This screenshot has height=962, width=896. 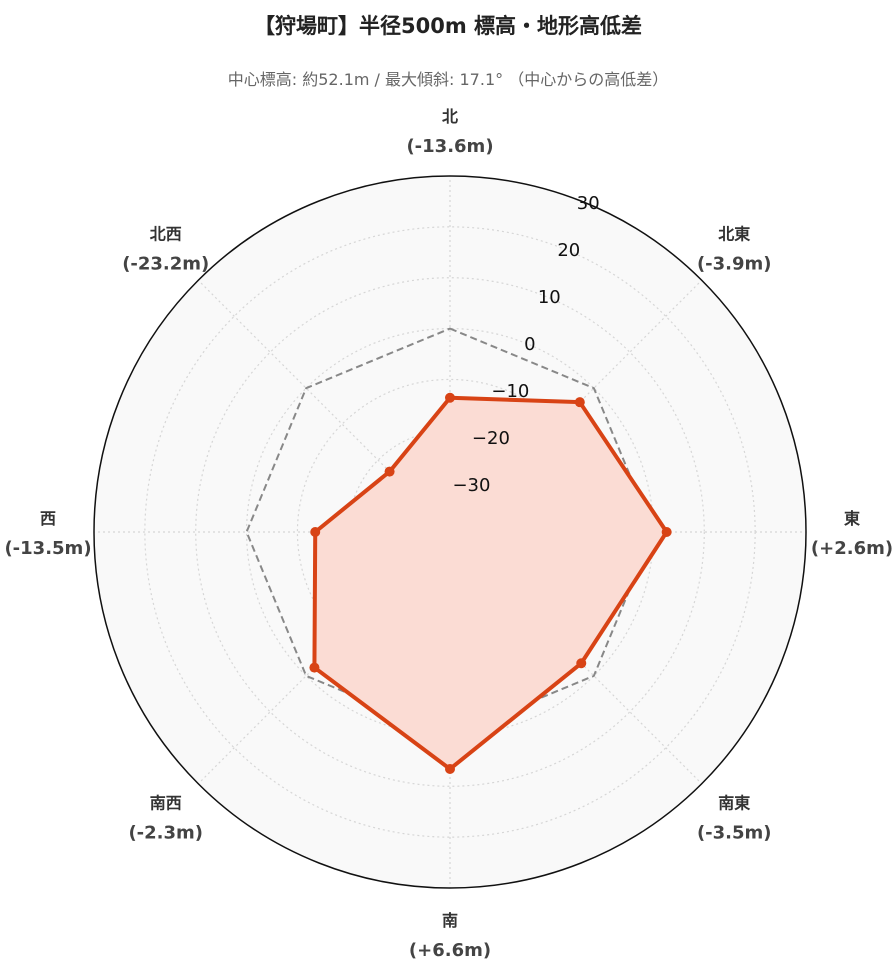 I want to click on radial-tick-label: −20, so click(x=491, y=438).